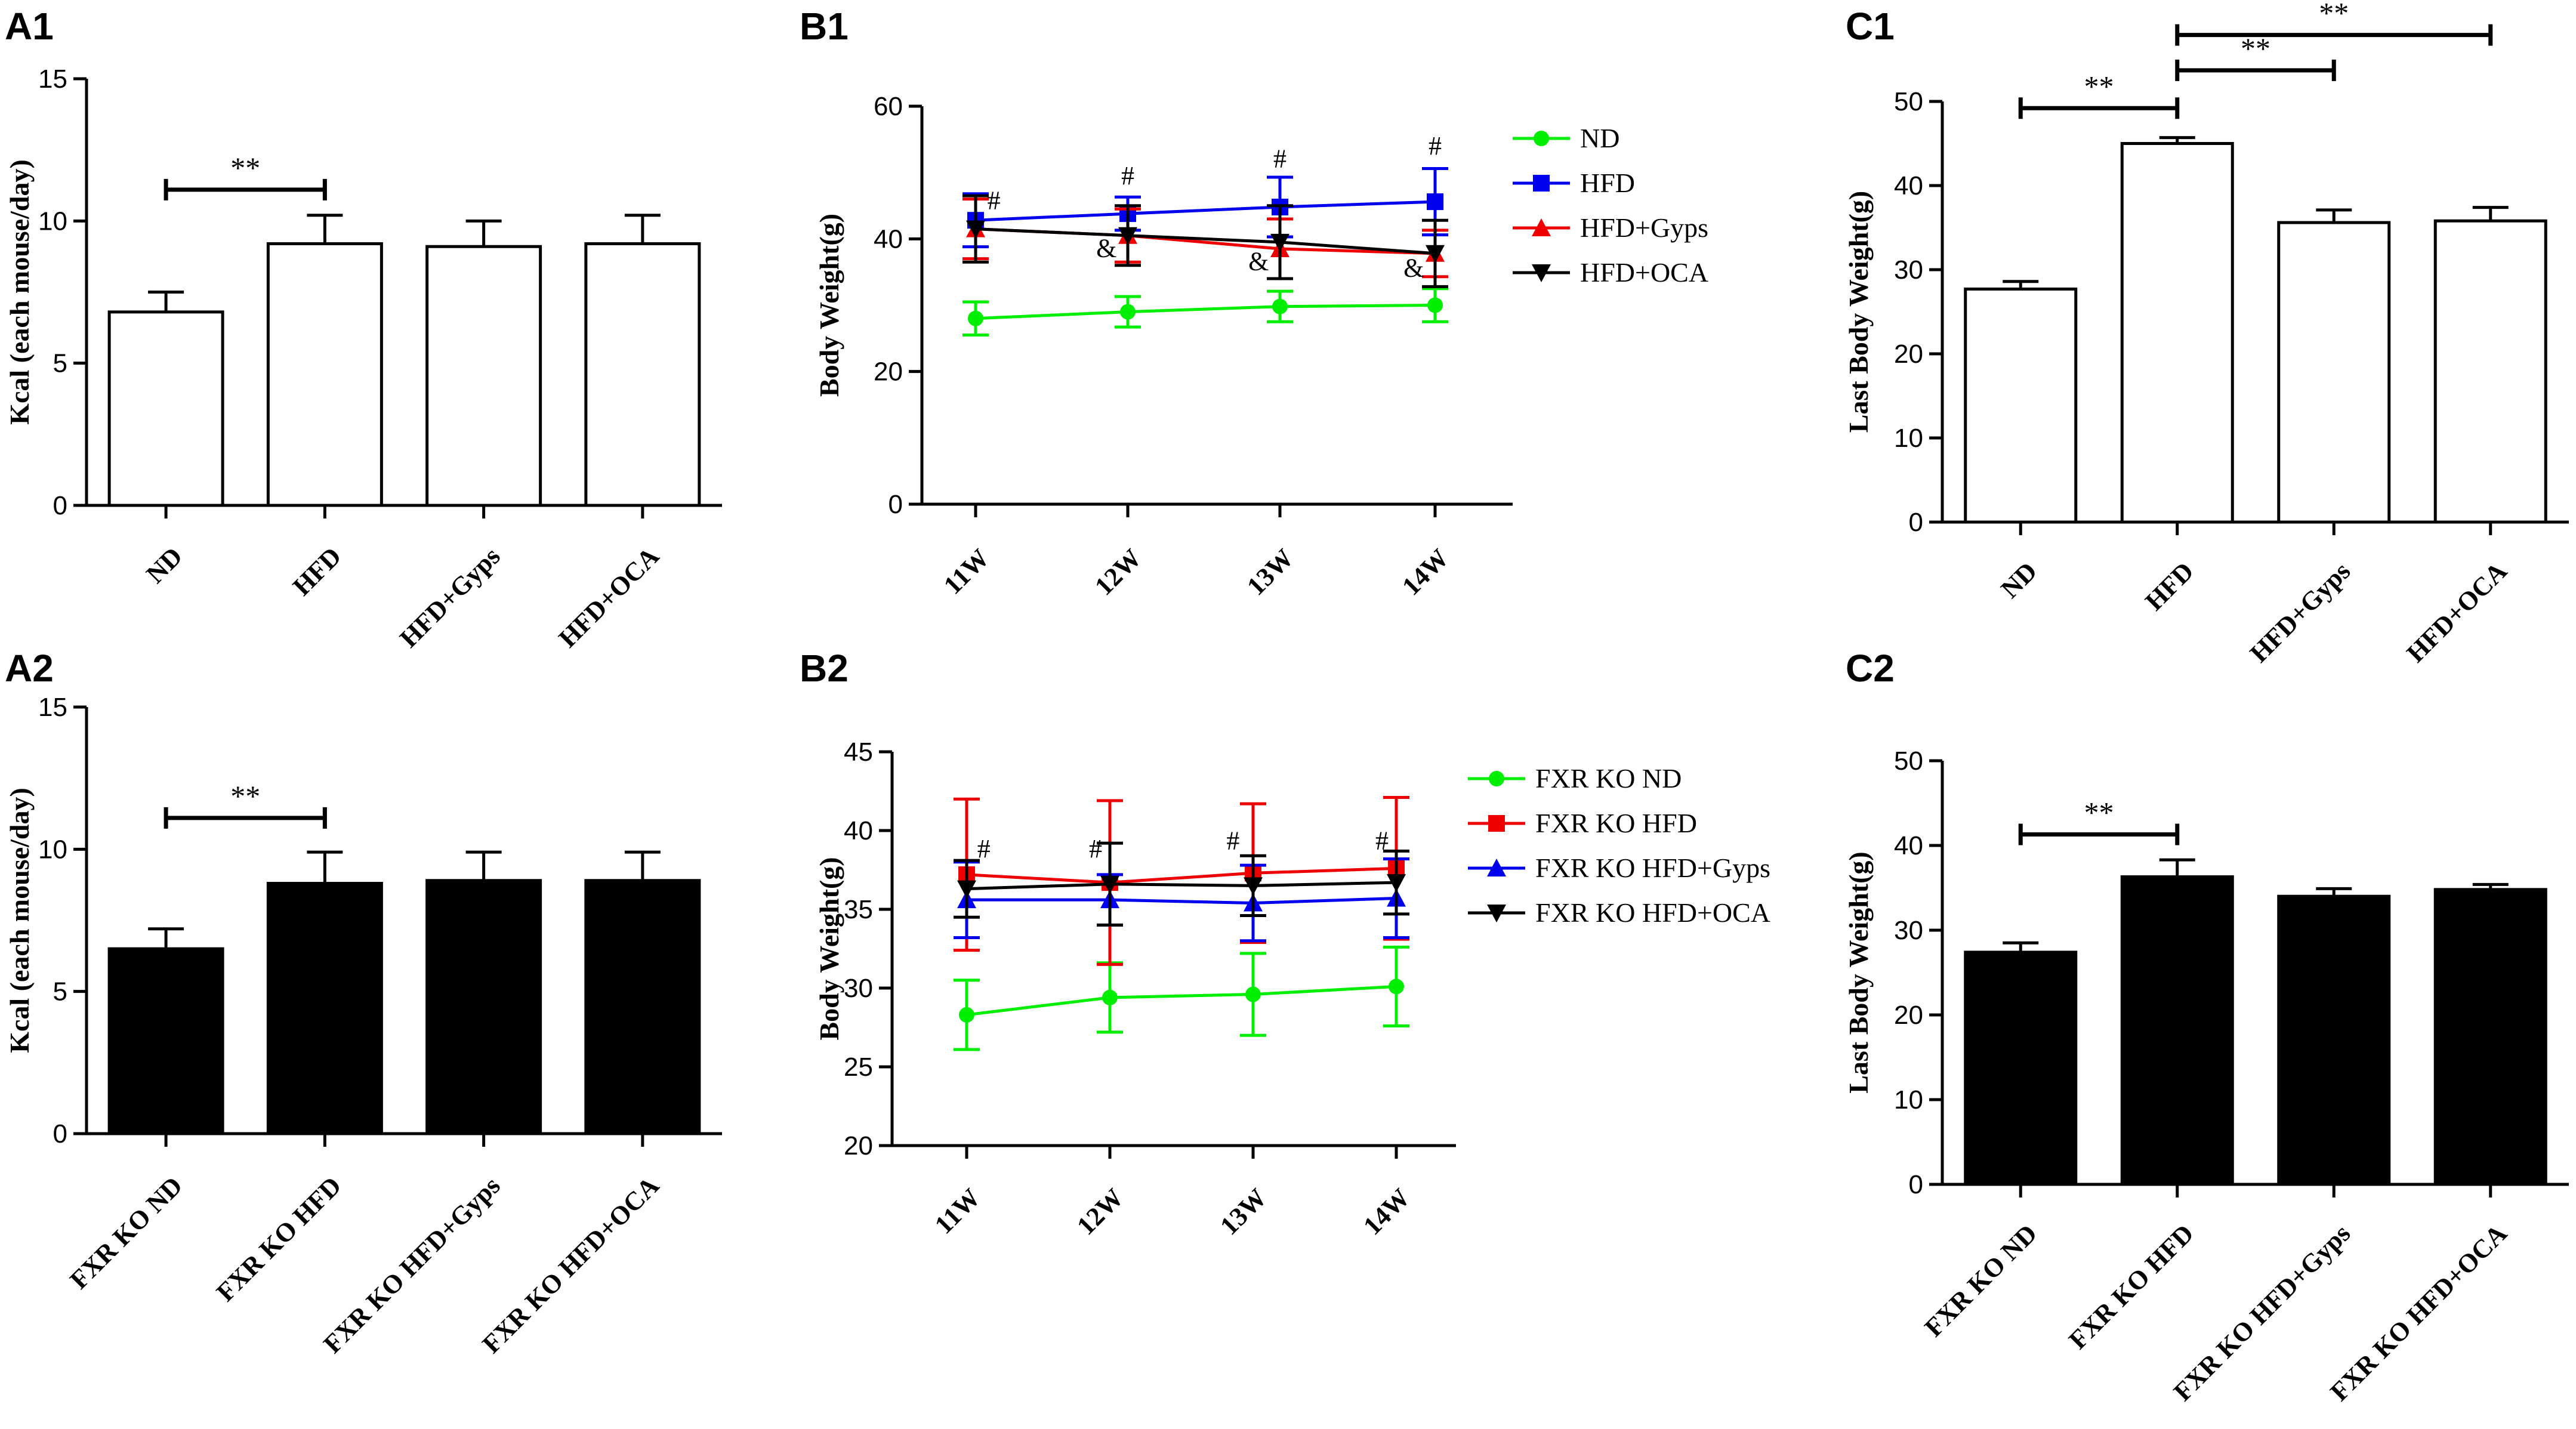 The width and height of the screenshot is (2576, 1429). What do you see at coordinates (1205, 312) in the screenshot?
I see `series-nd` at bounding box center [1205, 312].